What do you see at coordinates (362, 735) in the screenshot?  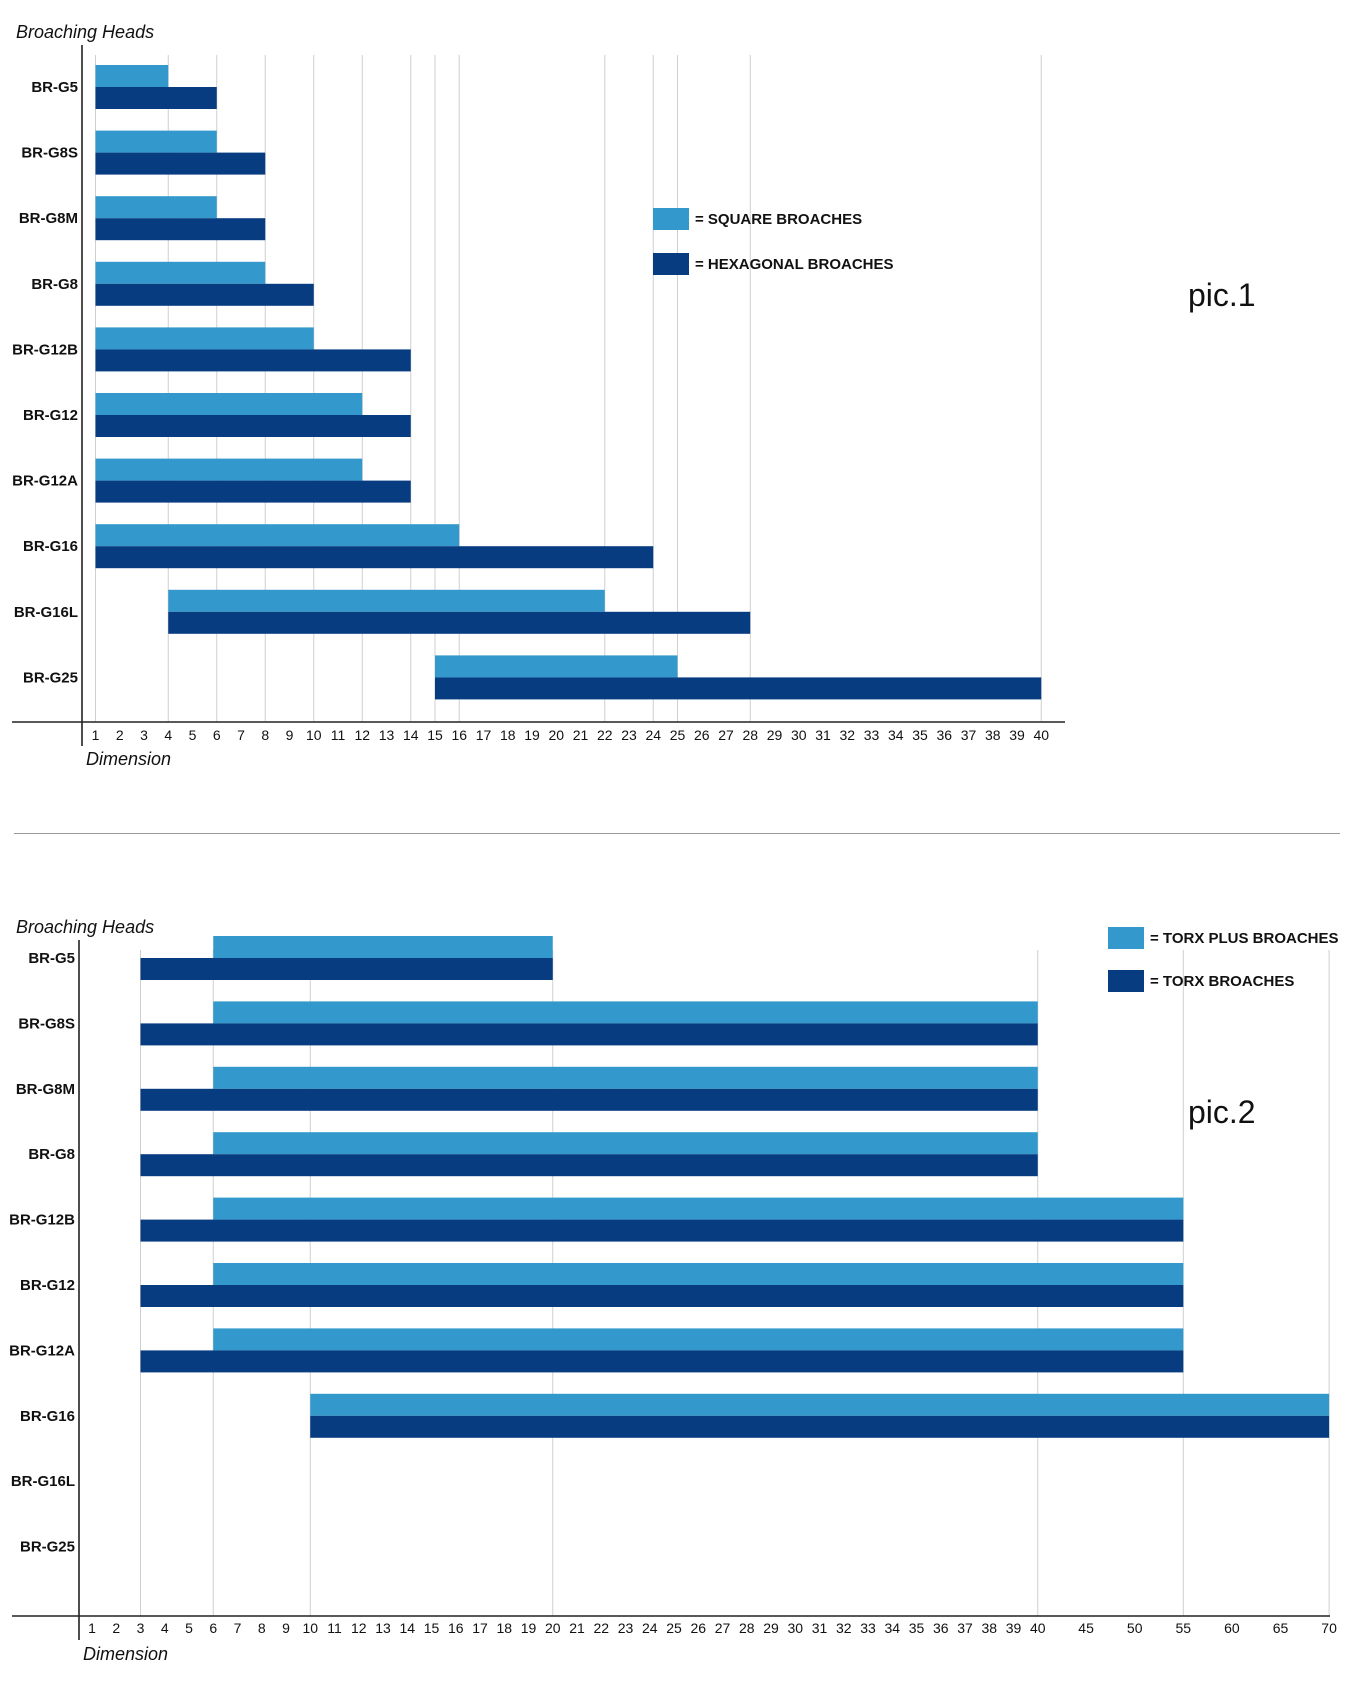 I see `x-tick-label: 12` at bounding box center [362, 735].